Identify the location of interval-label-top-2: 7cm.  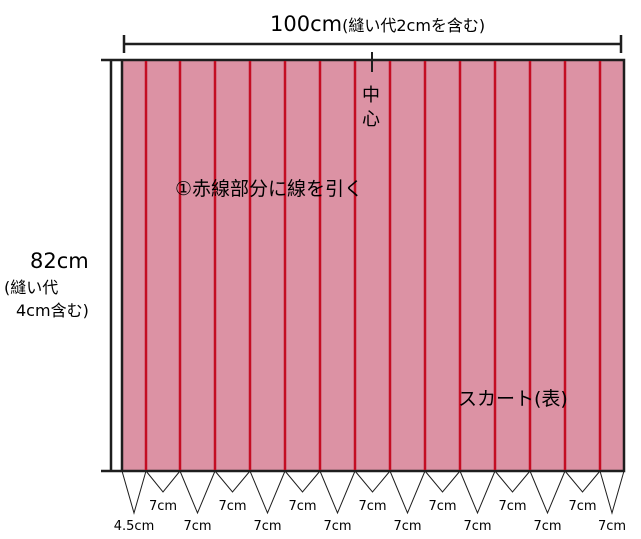
(232, 506).